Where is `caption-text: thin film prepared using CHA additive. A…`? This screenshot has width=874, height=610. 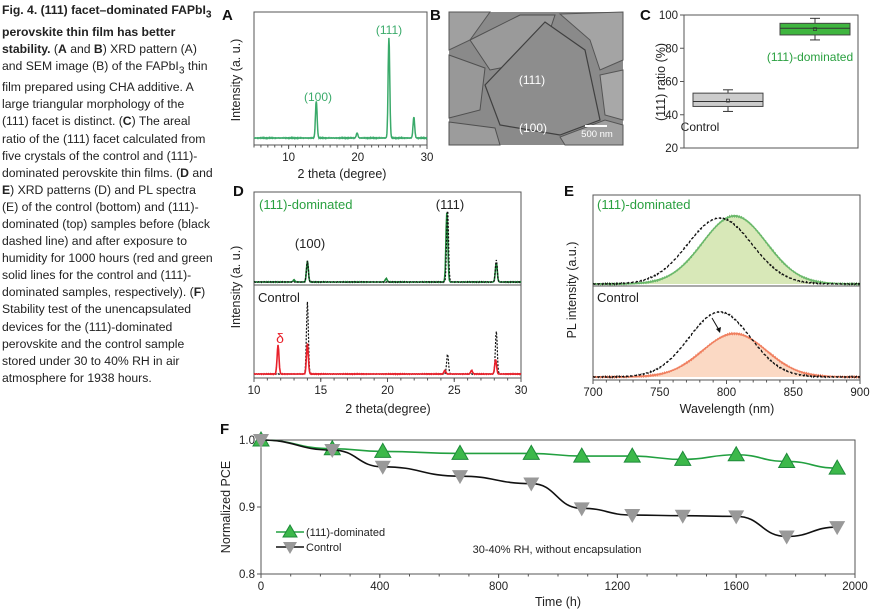
caption-text: thin film prepared using CHA additive. A… is located at coordinates (105, 93).